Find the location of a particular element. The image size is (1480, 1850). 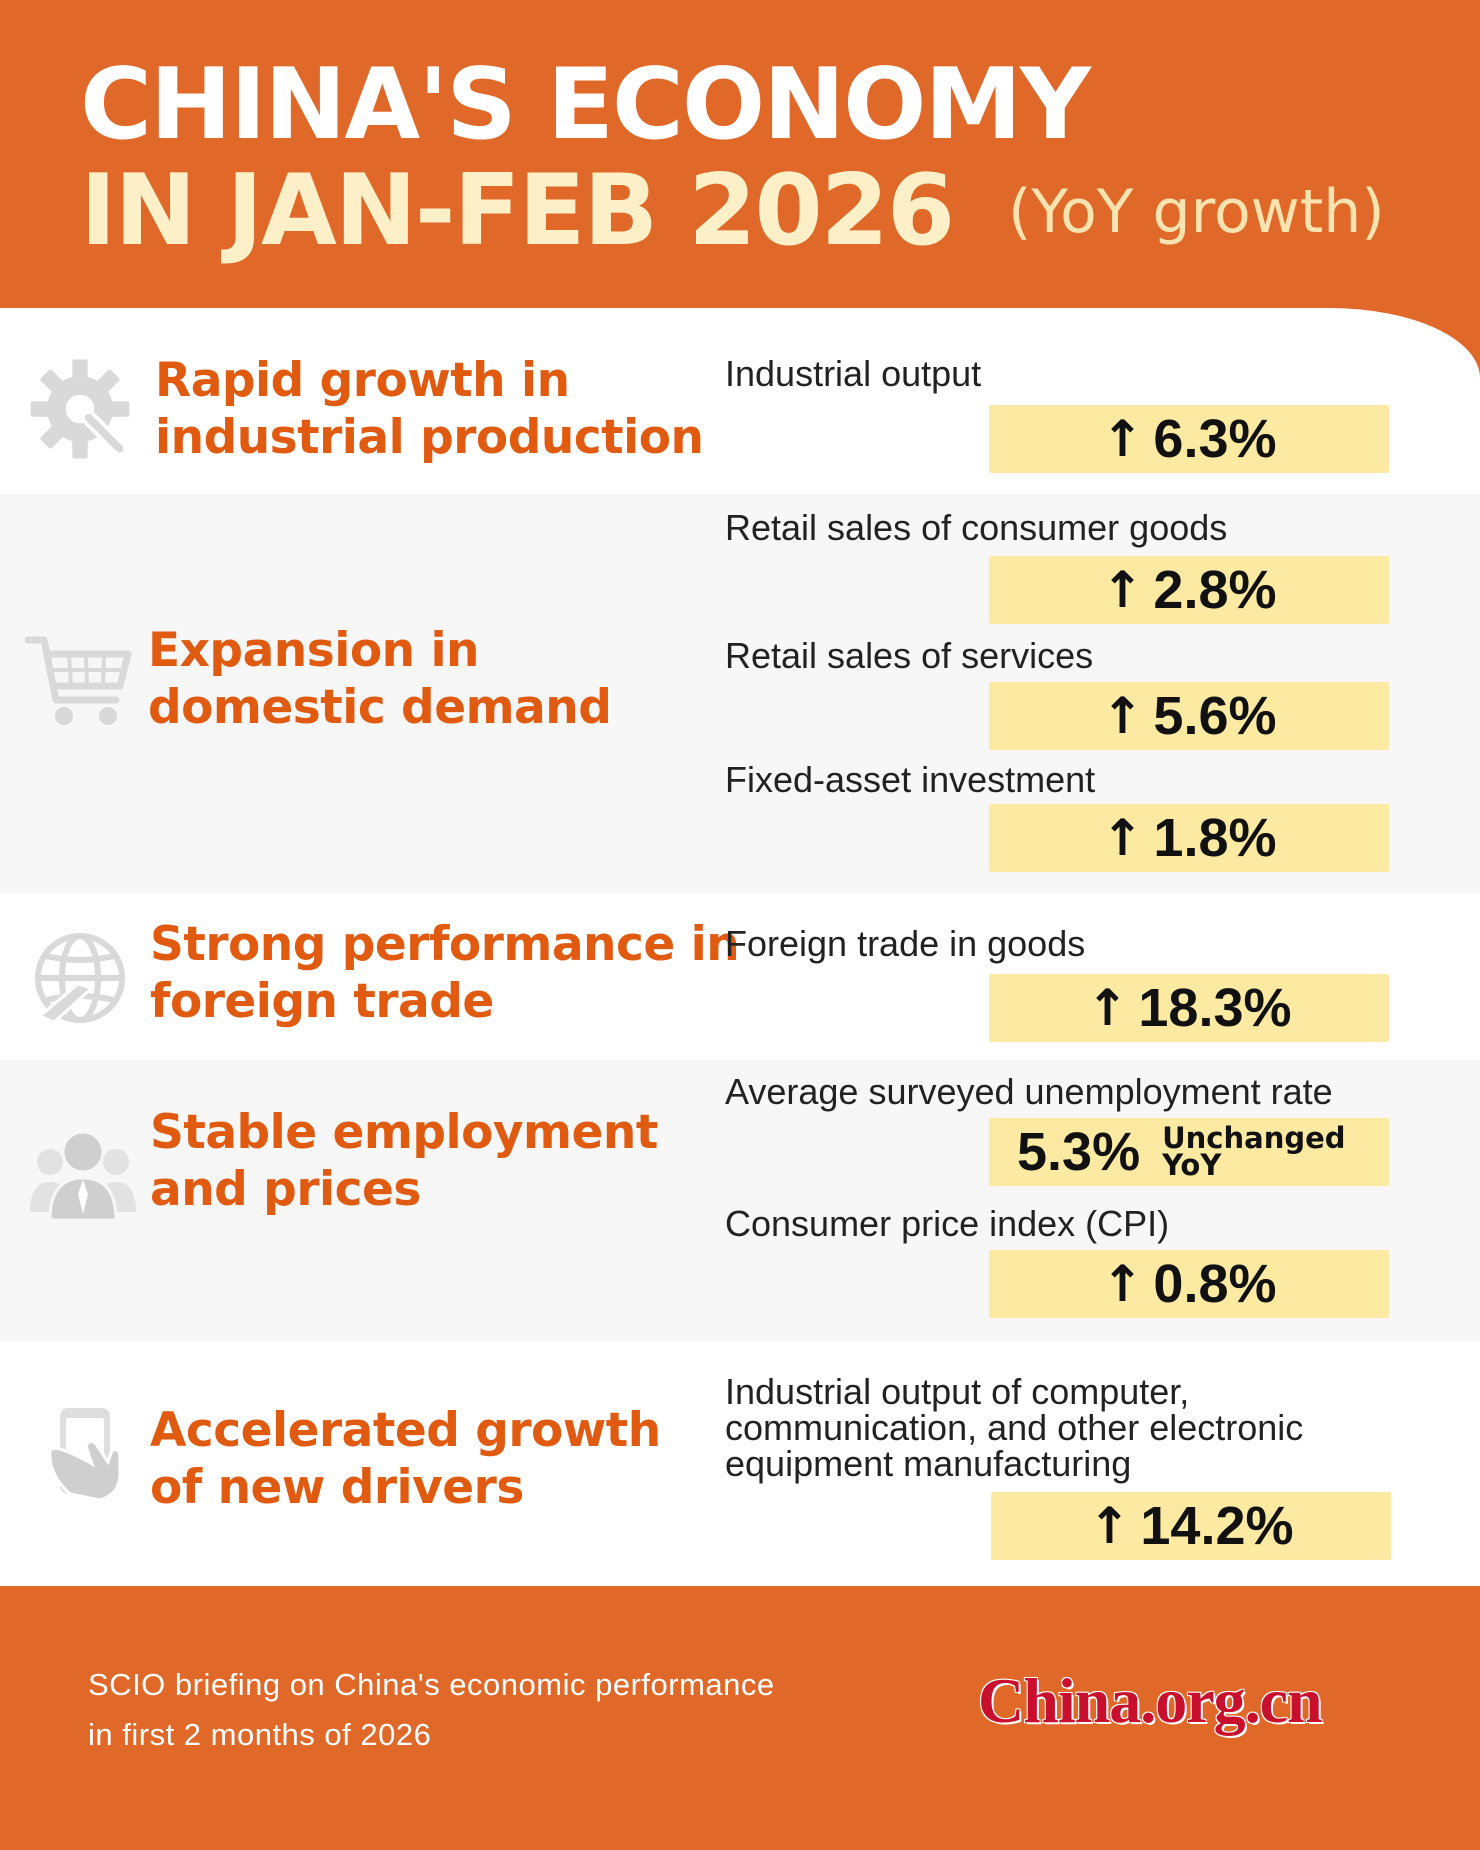

value-box-cpi: ↑ 0.8% is located at coordinates (1189, 1284).